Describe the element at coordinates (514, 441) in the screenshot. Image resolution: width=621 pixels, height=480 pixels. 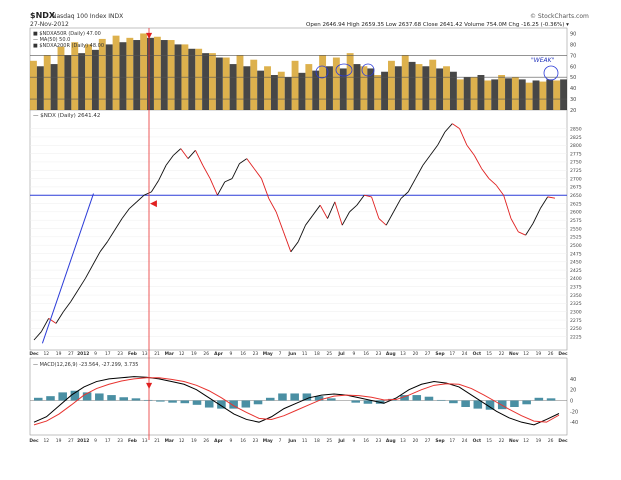
I see `x-tick-label: Nov` at that location.